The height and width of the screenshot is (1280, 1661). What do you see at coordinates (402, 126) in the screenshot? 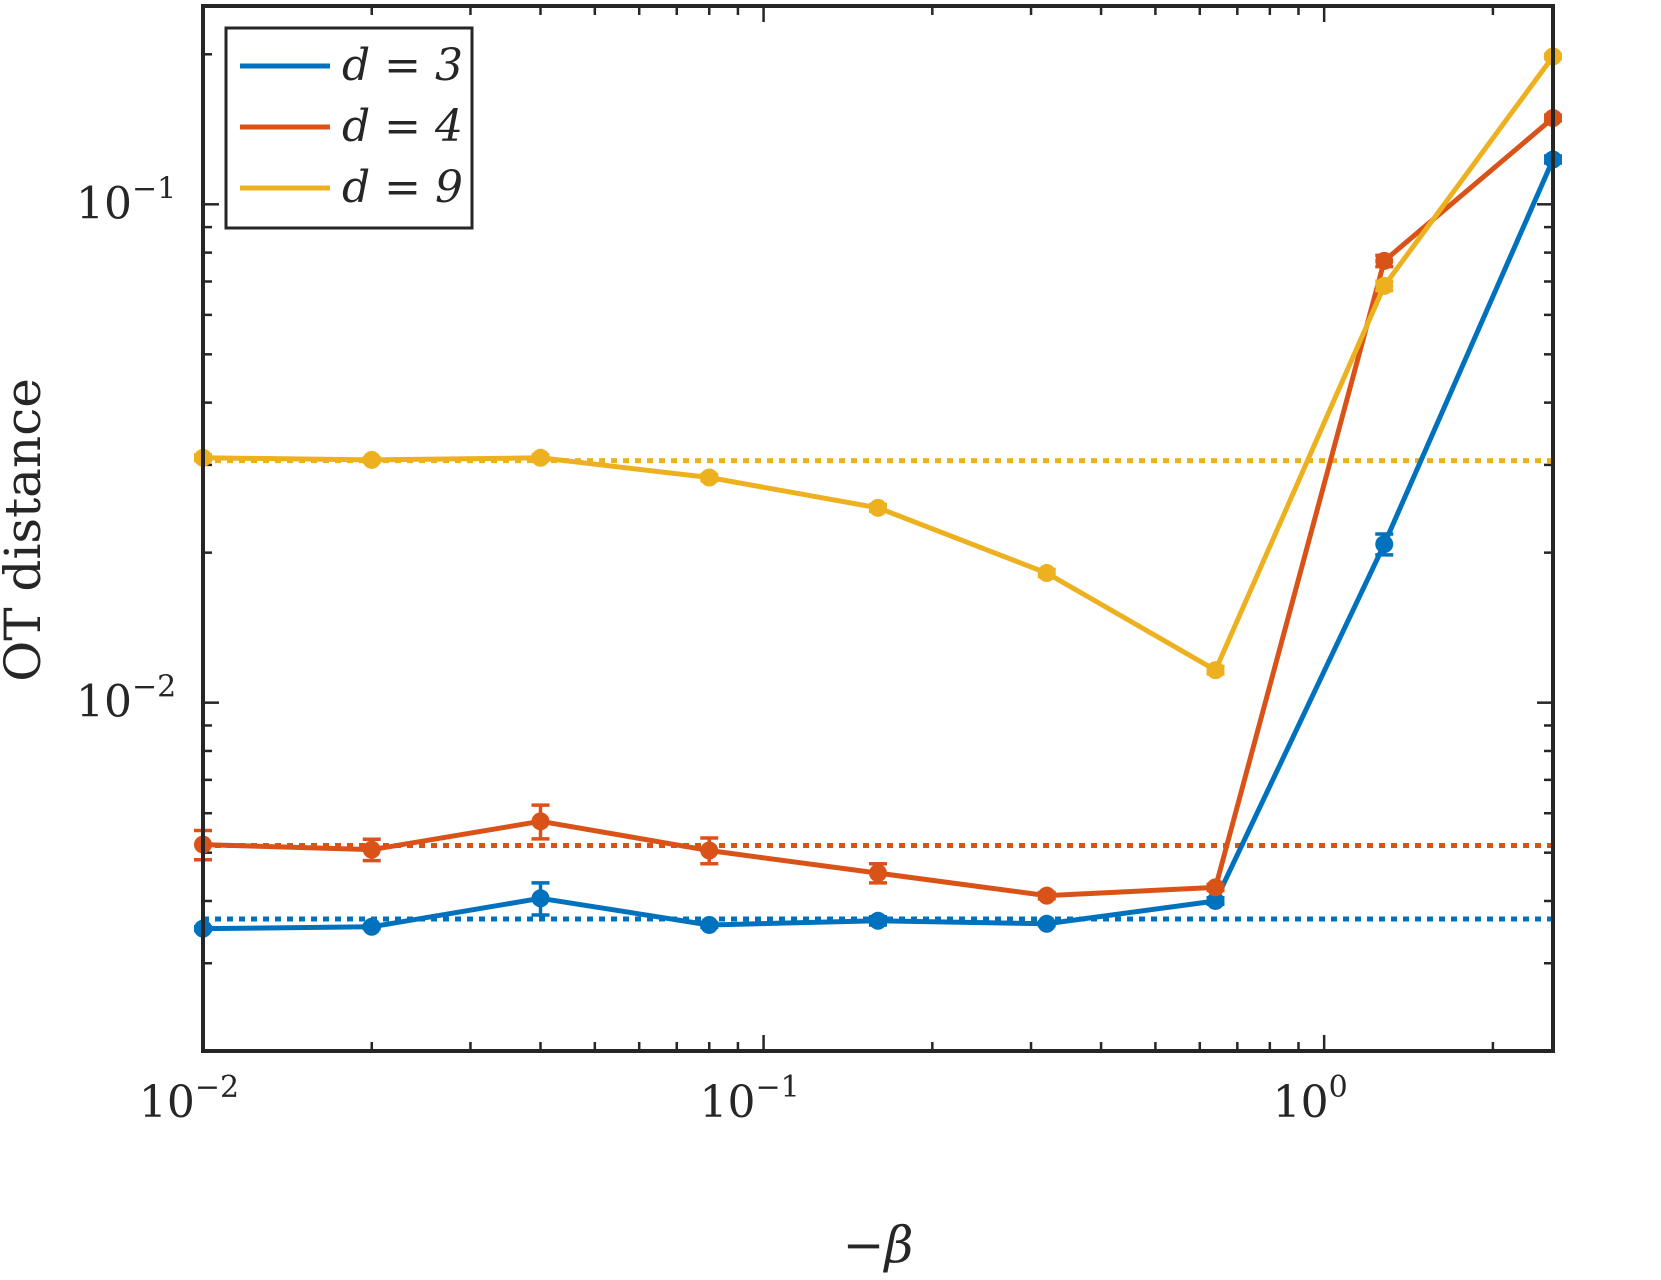
I see `legend-label-d4: d = 4` at bounding box center [402, 126].